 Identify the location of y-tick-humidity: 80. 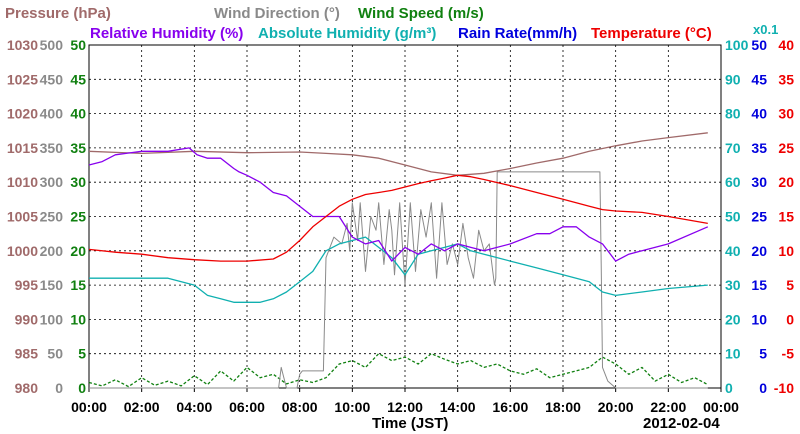
(733, 114).